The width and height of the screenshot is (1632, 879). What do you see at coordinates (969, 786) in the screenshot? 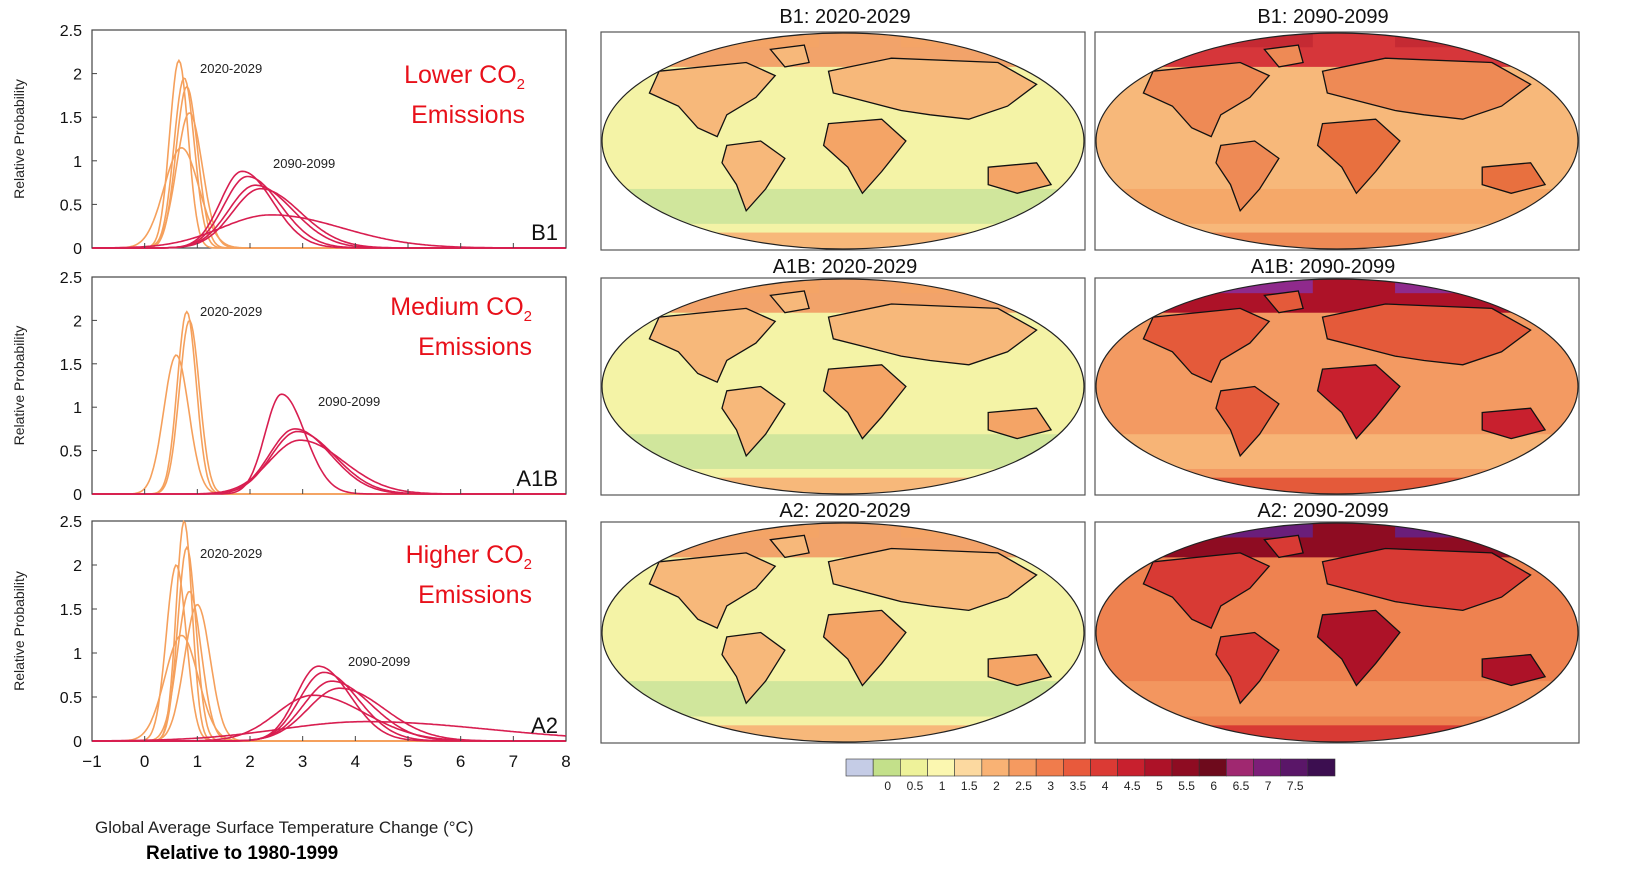
I see `colorbar-label: 1.5` at bounding box center [969, 786].